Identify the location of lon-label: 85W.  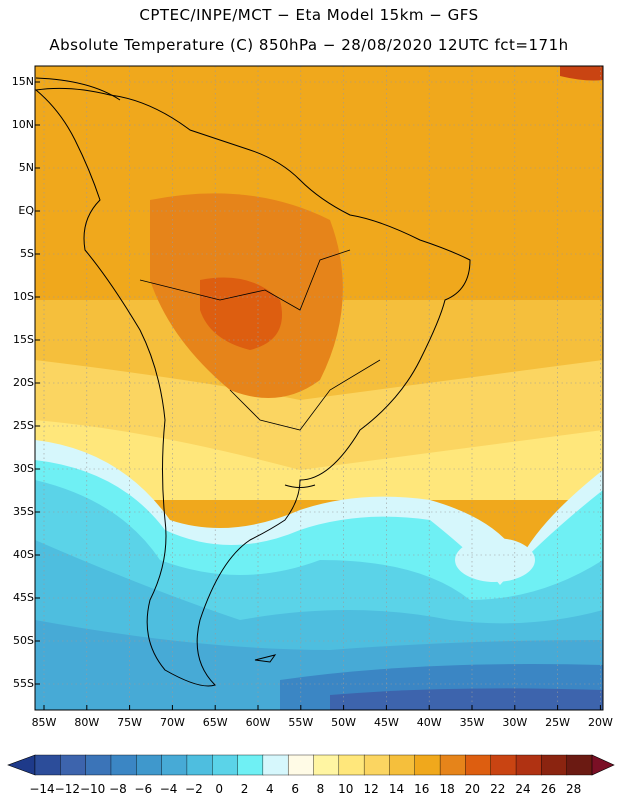
(44, 722).